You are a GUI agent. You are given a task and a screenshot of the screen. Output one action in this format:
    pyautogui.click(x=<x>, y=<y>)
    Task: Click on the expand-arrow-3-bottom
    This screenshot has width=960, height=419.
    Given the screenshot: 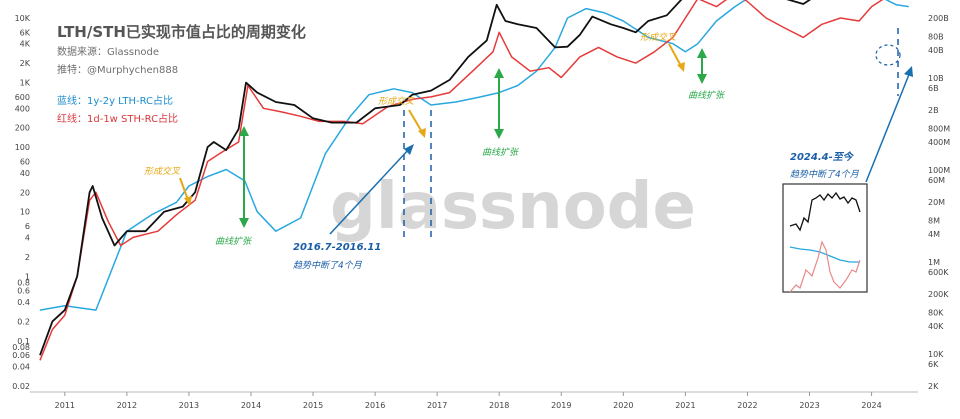 What is the action you would take?
    pyautogui.click(x=702, y=79)
    